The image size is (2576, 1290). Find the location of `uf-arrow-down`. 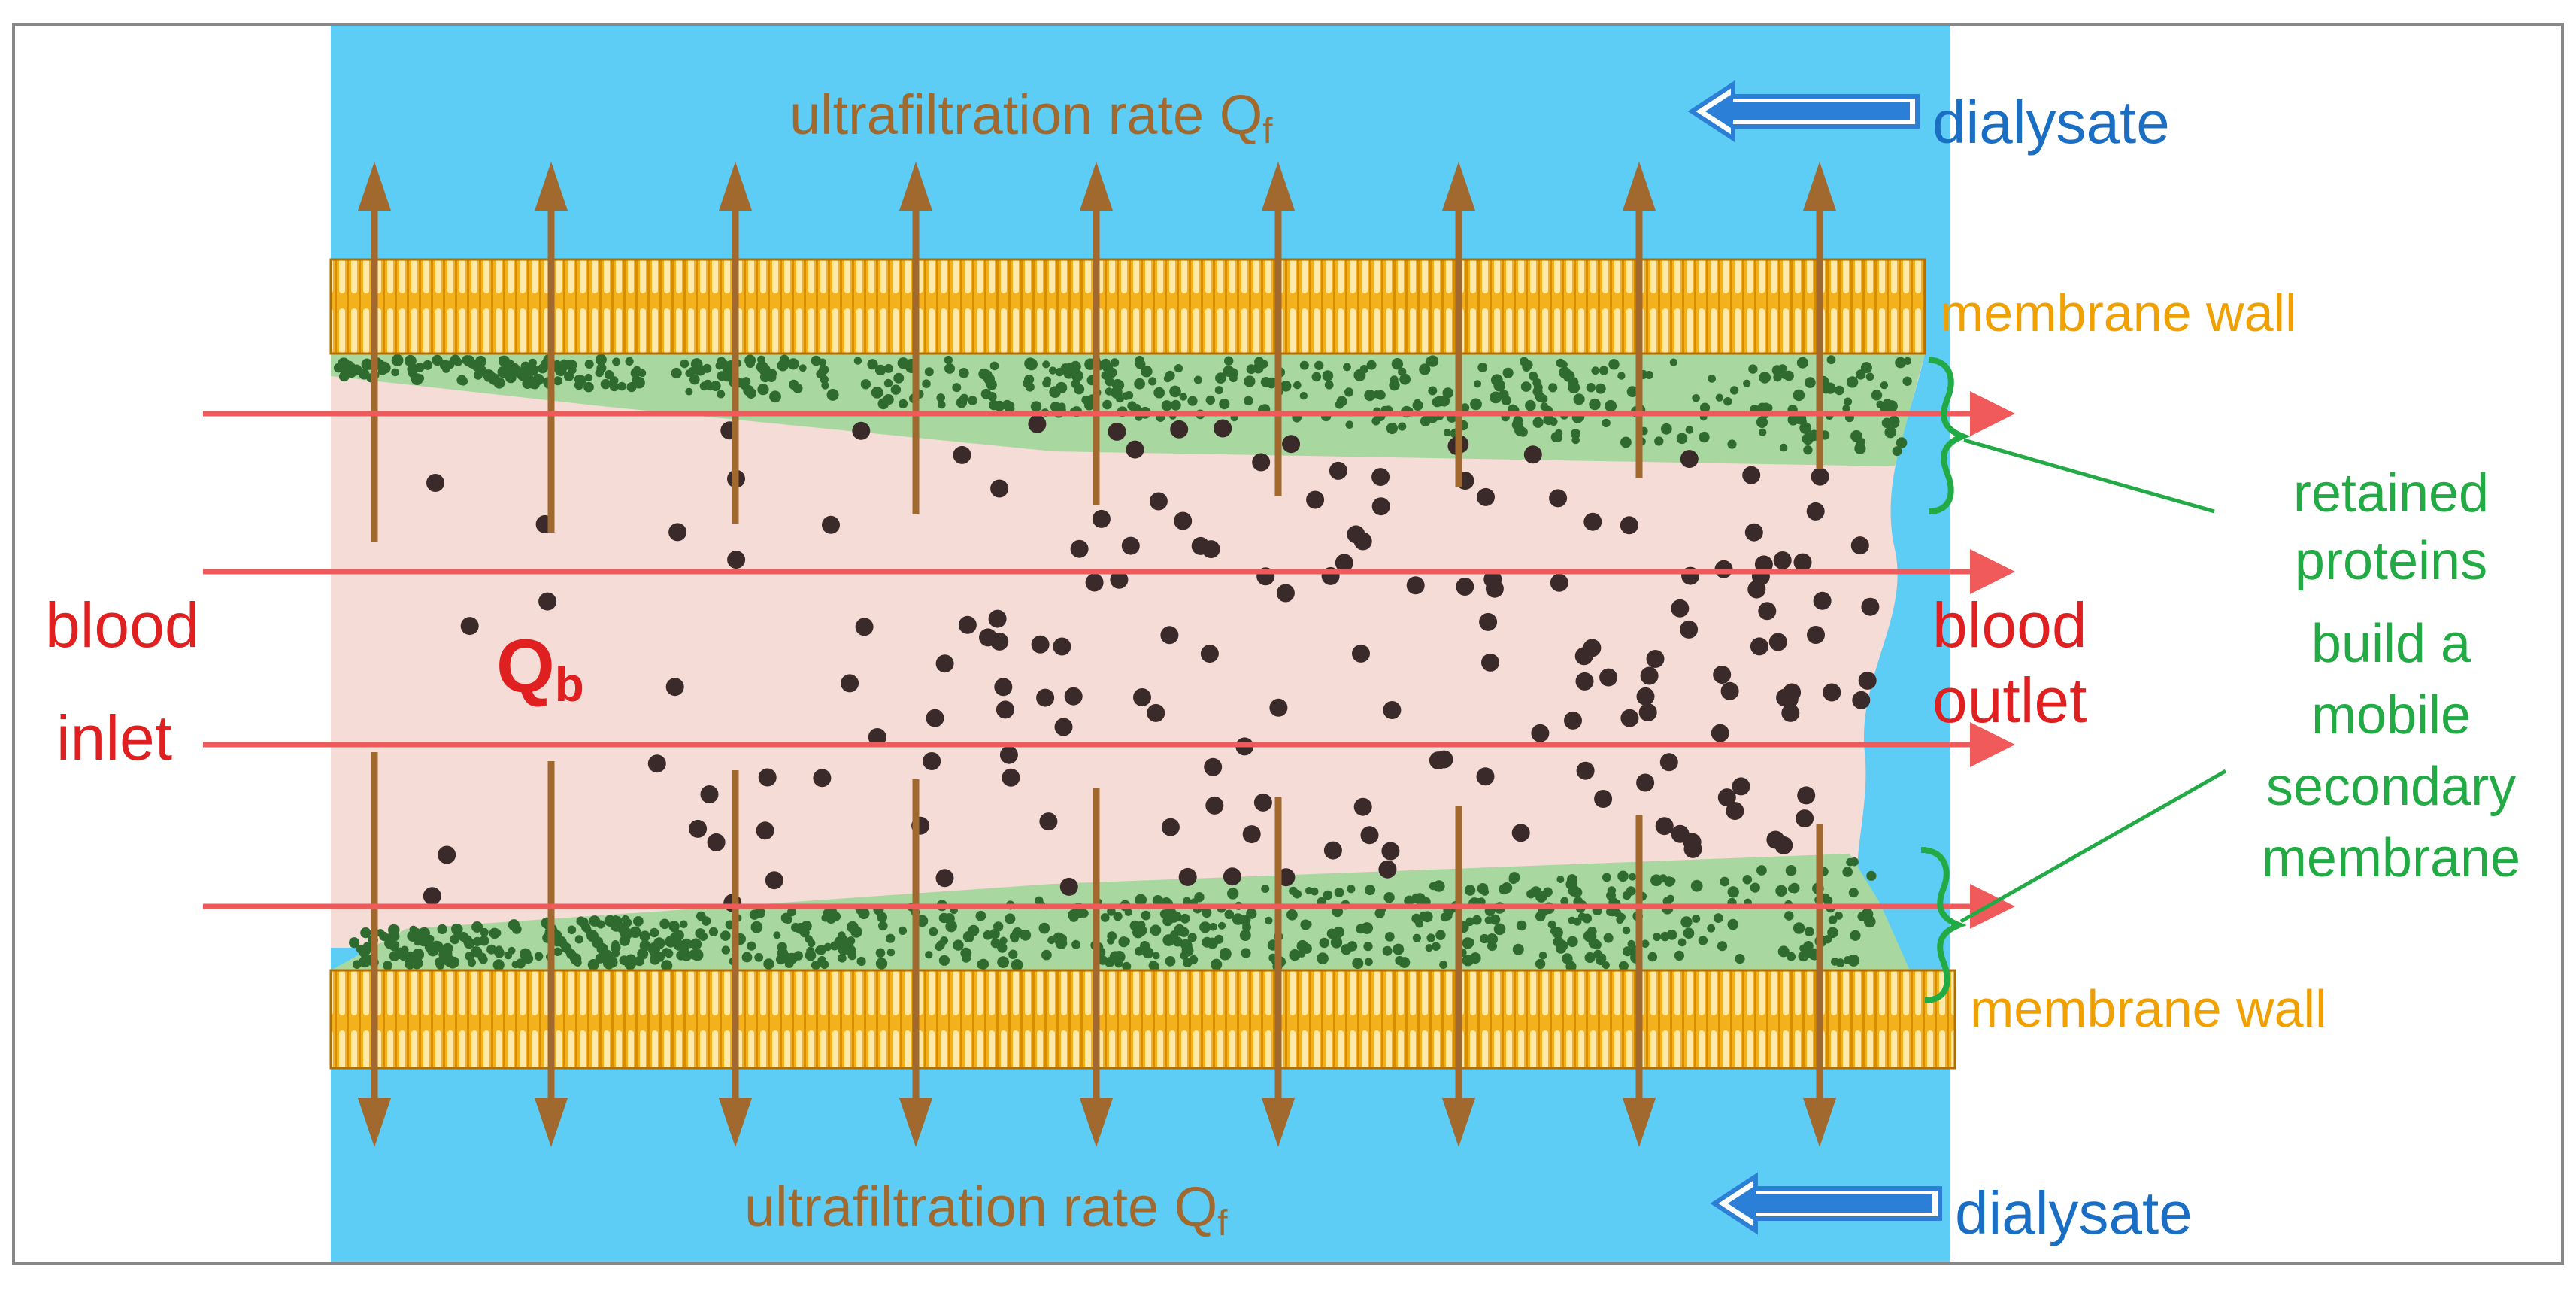

uf-arrow-down is located at coordinates (551, 954).